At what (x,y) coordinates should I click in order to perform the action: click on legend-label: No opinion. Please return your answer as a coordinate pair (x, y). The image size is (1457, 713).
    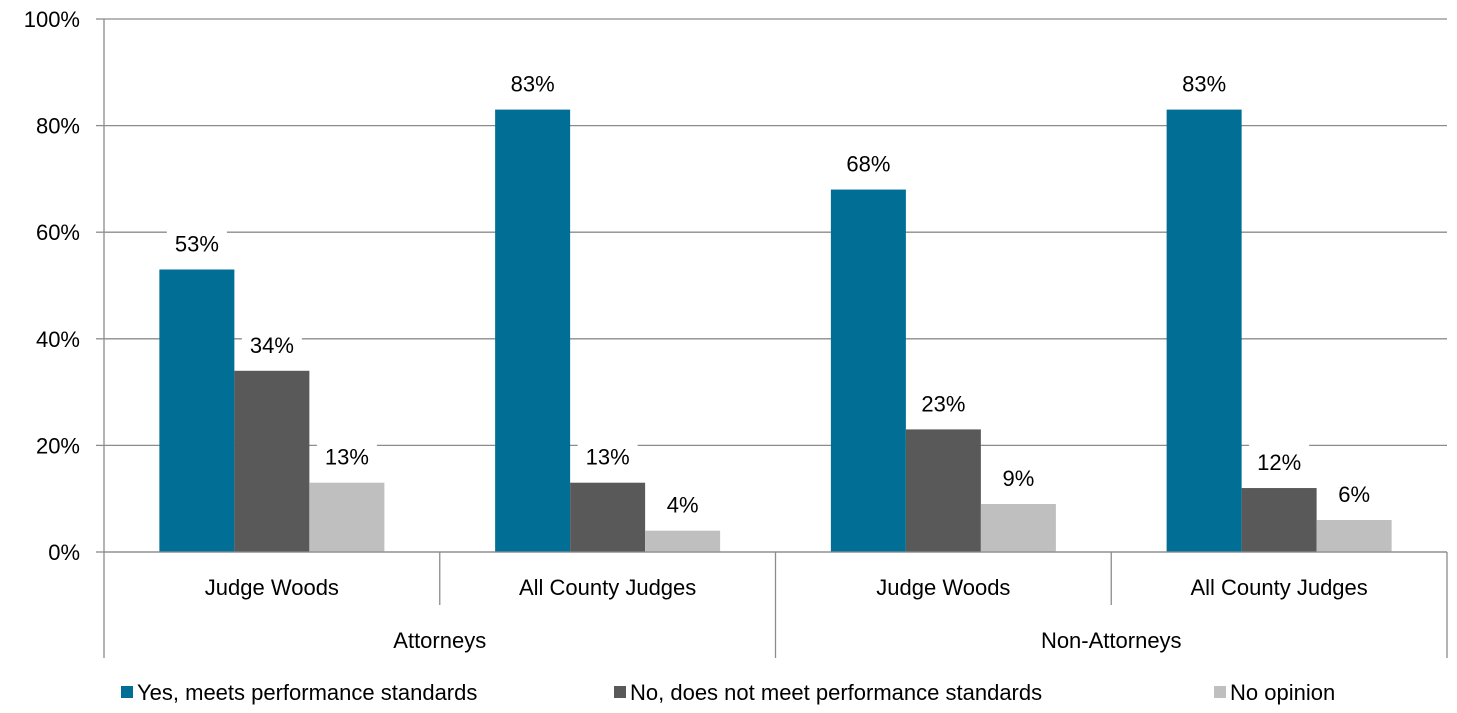
    Looking at the image, I should click on (1282, 692).